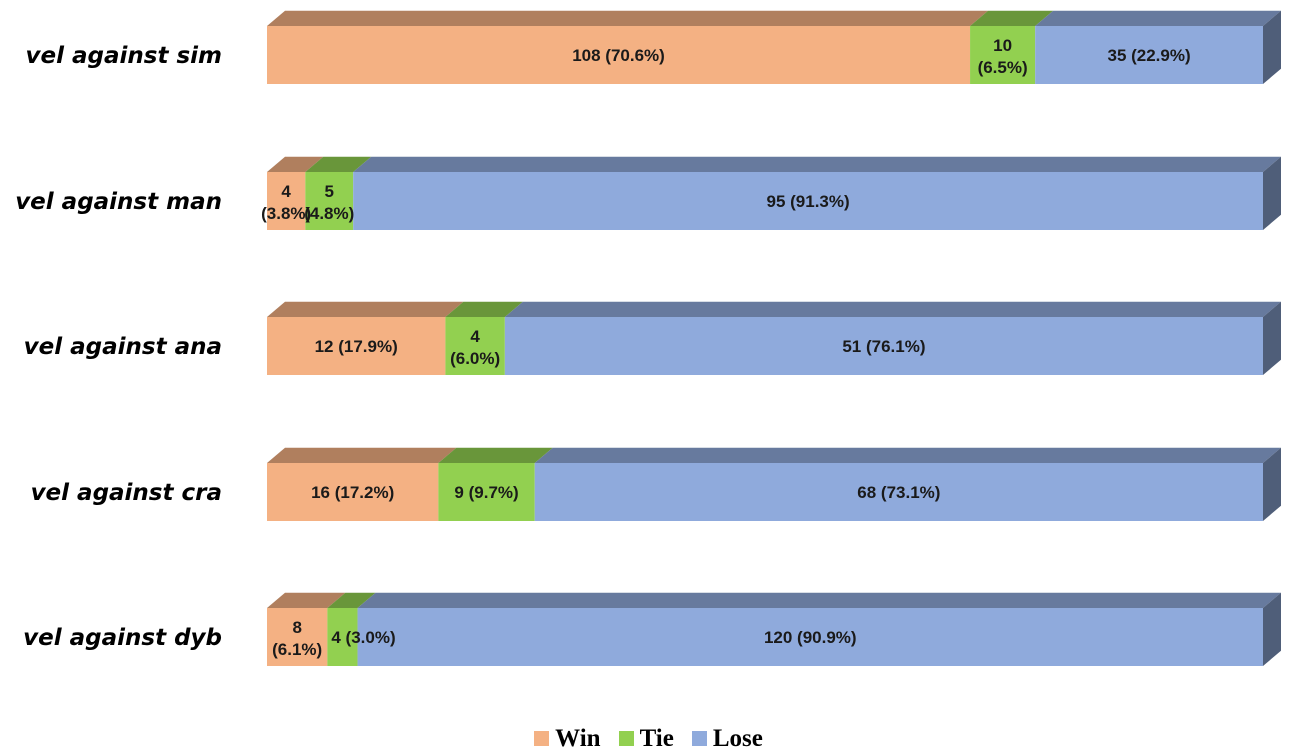 The width and height of the screenshot is (1289, 755). Describe the element at coordinates (495, 455) in the screenshot. I see `bar-top-tie-vel-against-cra` at that location.